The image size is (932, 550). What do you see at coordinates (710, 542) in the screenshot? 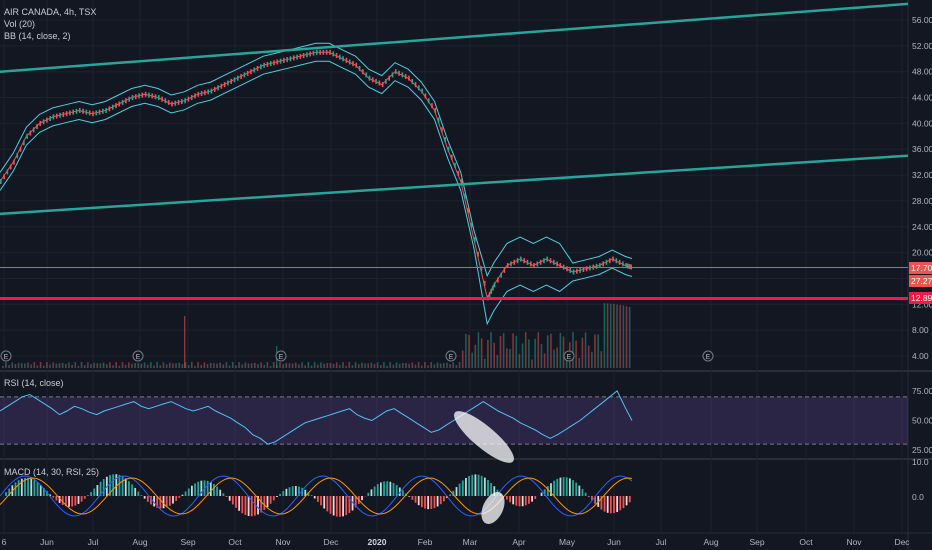
I see `x-axis-label: Aug` at bounding box center [710, 542].